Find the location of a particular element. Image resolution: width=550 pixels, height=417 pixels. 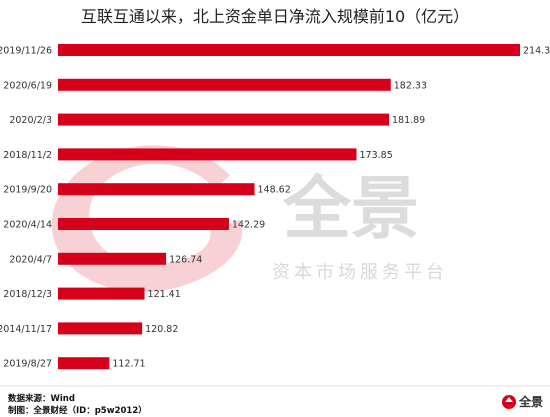

brand-logo: 全景 is located at coordinates (522, 401).